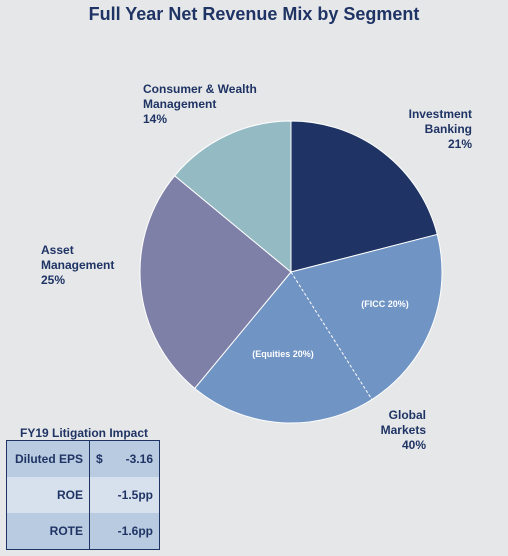 The width and height of the screenshot is (508, 556). What do you see at coordinates (364, 196) in the screenshot?
I see `pie-slice-investment-banking` at bounding box center [364, 196].